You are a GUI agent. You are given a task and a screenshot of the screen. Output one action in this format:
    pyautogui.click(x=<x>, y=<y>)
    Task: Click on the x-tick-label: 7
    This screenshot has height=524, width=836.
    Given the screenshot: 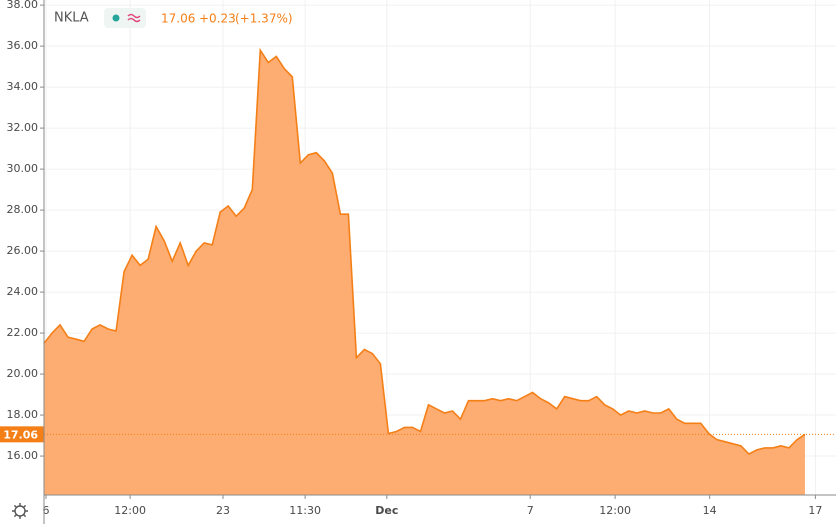 What is the action you would take?
    pyautogui.click(x=530, y=510)
    